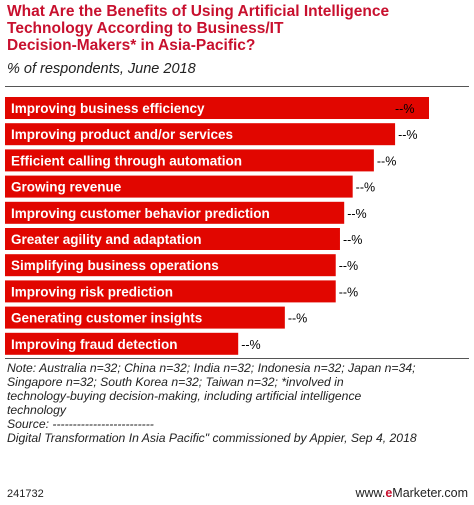  I want to click on bar-label-7: Simplifying business operations, so click(115, 265).